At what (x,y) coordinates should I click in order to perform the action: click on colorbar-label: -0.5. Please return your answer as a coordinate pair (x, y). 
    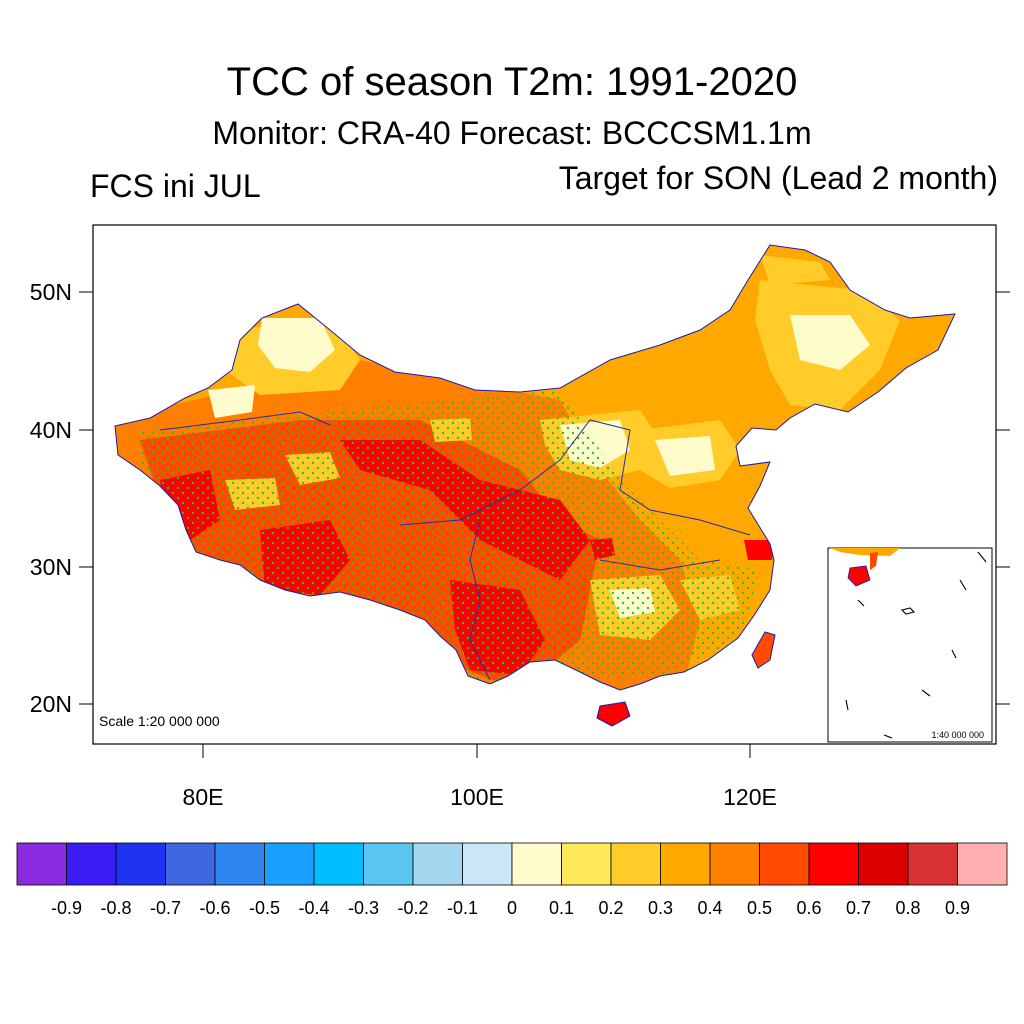
    Looking at the image, I should click on (264, 908).